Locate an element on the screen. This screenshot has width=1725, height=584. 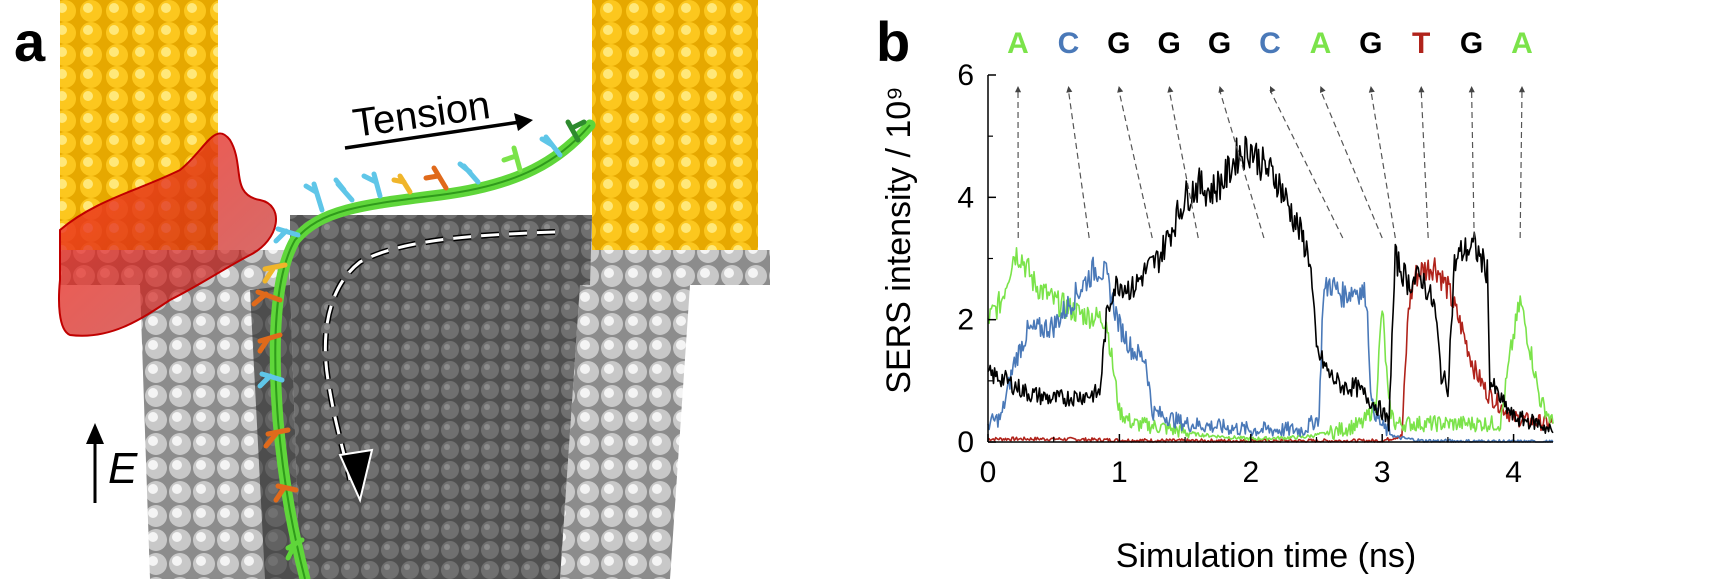
y-tick-label: 6 is located at coordinates (965, 75).